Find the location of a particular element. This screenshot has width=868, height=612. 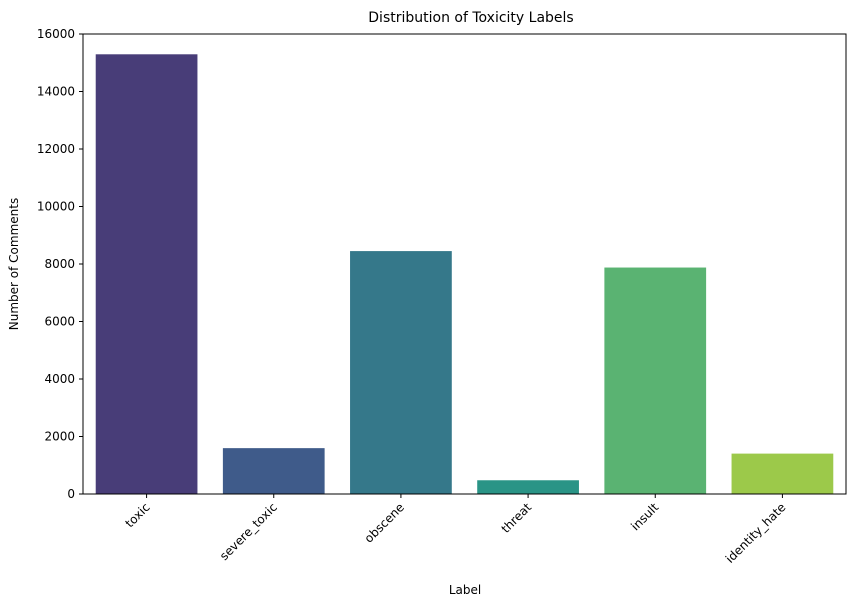

x-tick-label-identity-hate: identity_hate is located at coordinates (756, 533).